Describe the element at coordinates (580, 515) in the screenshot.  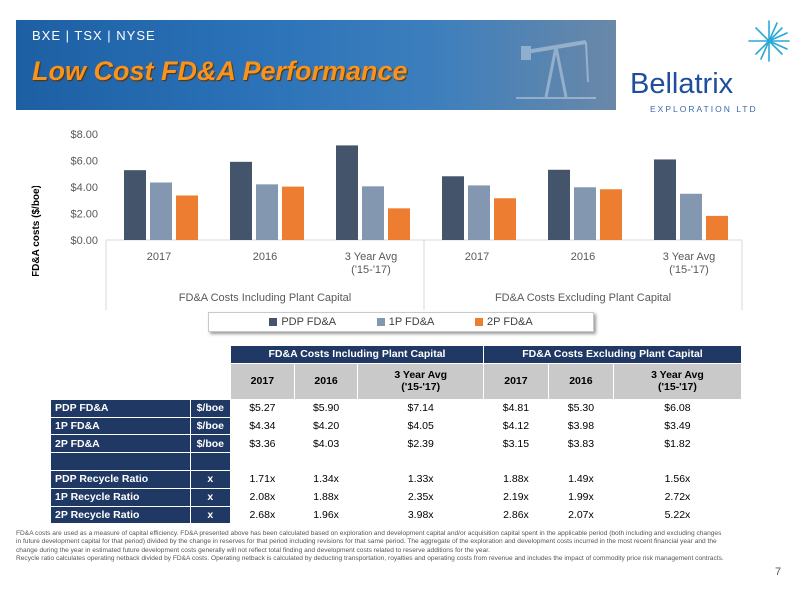
I see `table-cell: 2.07x` at that location.